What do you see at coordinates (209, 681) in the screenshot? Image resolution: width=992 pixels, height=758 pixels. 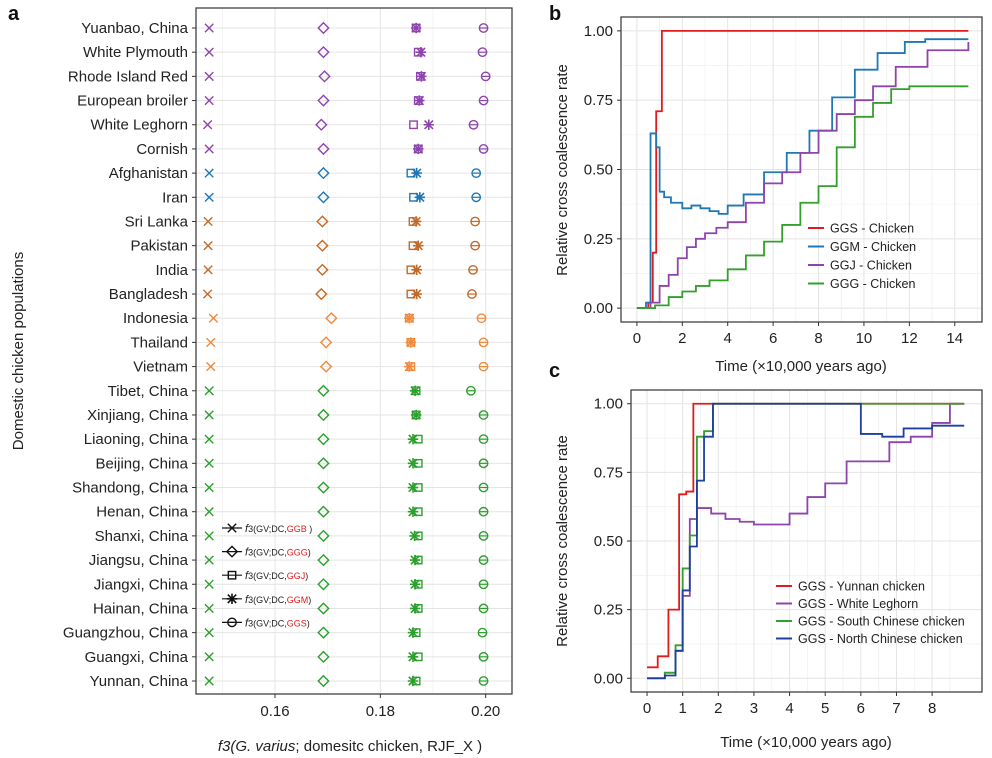 I see `marker-x-yunnan-china` at bounding box center [209, 681].